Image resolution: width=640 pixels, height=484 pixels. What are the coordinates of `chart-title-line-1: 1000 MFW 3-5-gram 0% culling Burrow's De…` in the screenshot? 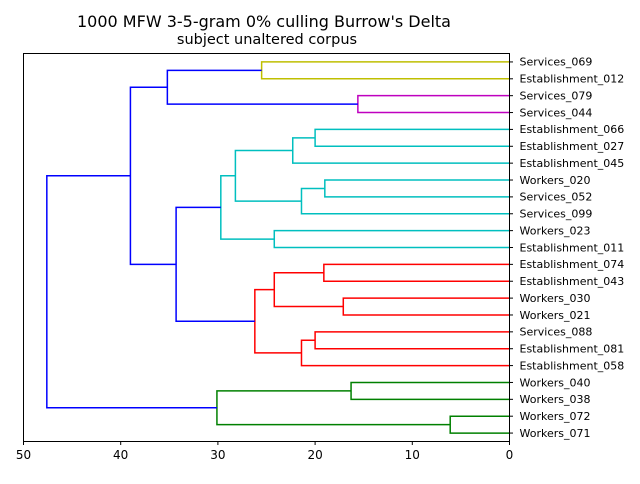 It's located at (264, 21).